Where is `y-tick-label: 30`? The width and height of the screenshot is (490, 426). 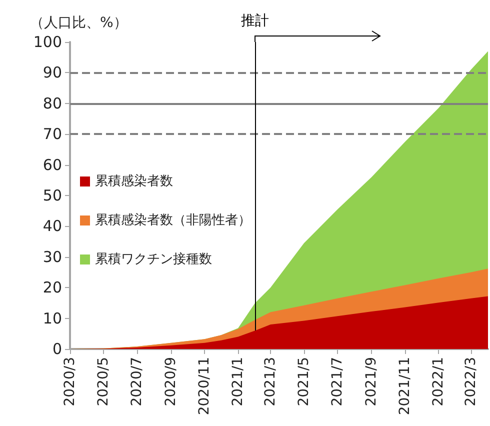
y-tick-label: 30 is located at coordinates (52, 257).